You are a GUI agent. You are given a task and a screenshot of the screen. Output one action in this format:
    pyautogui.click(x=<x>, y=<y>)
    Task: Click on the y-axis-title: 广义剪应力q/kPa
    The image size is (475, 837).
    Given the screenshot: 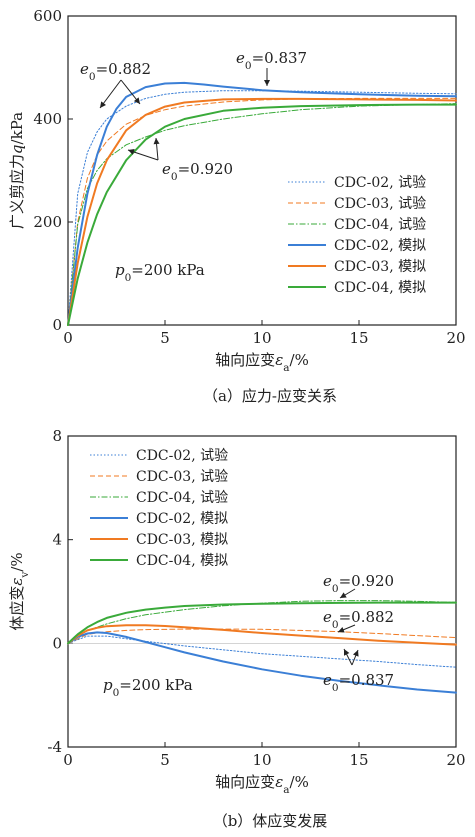 What is the action you would take?
    pyautogui.click(x=17, y=170)
    